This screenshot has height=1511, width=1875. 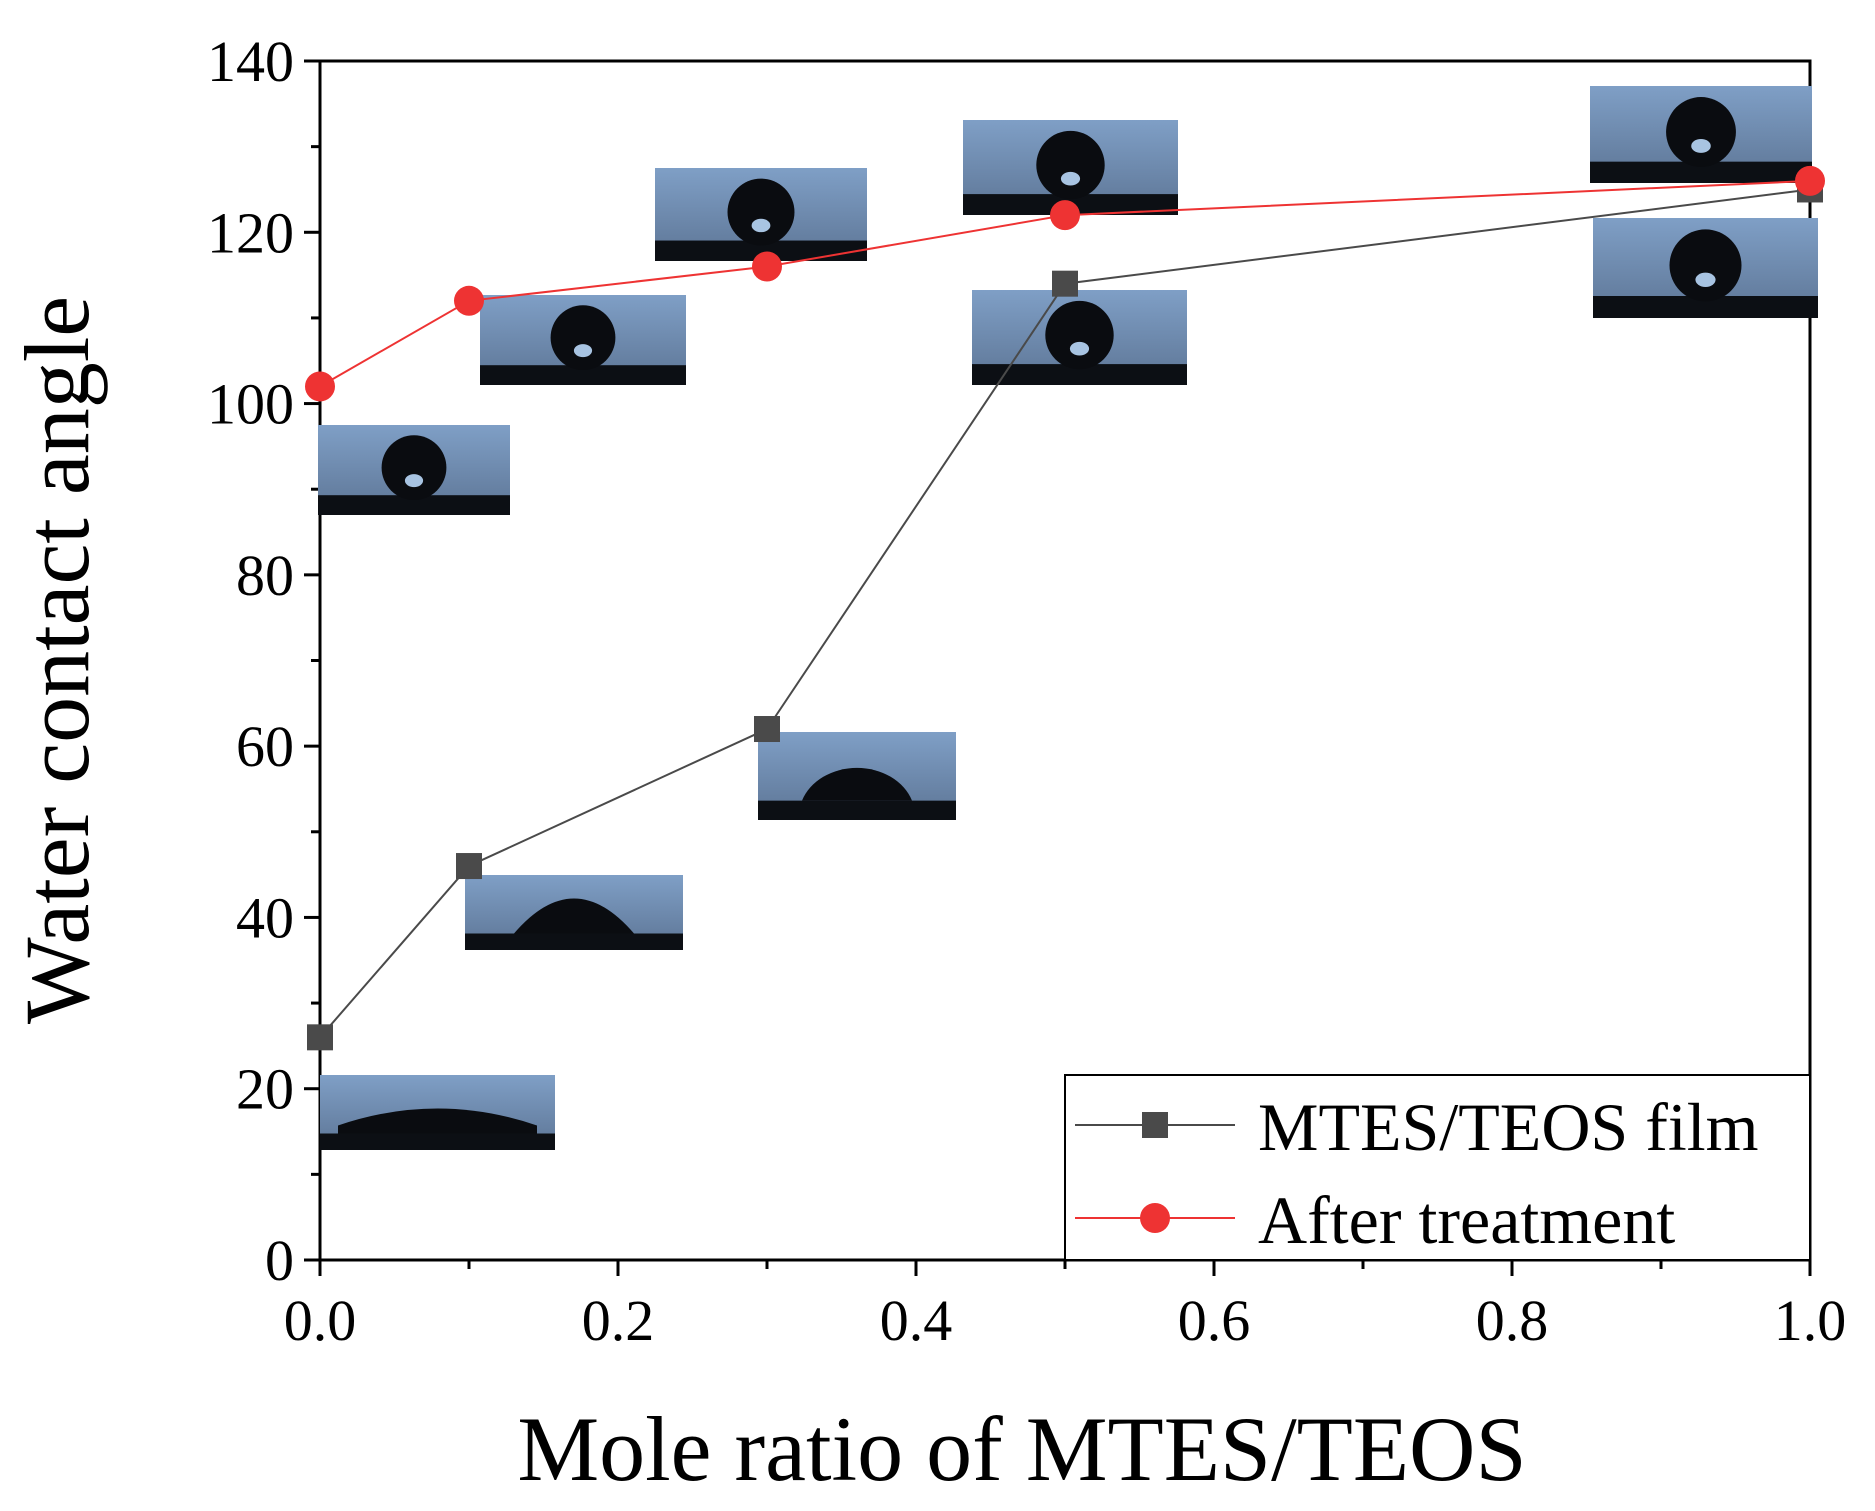 What do you see at coordinates (57, 660) in the screenshot?
I see `y-axis-title: Water contact angle` at bounding box center [57, 660].